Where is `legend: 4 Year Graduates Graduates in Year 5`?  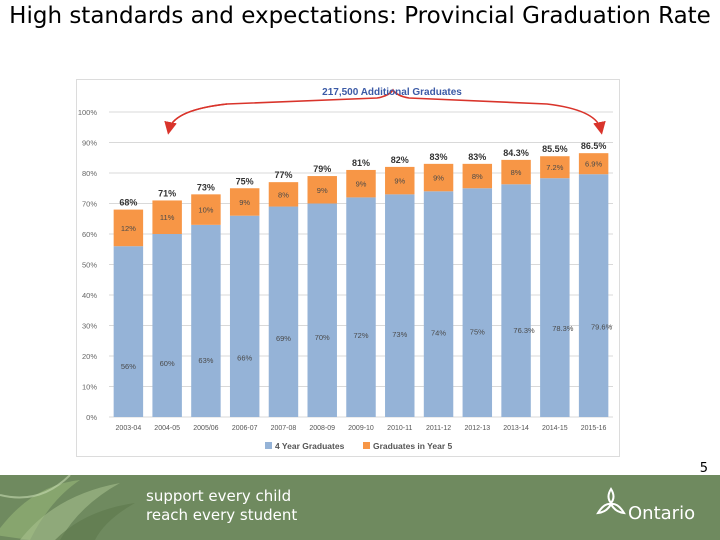 legend: 4 Year Graduates Graduates in Year 5 is located at coordinates (358, 446).